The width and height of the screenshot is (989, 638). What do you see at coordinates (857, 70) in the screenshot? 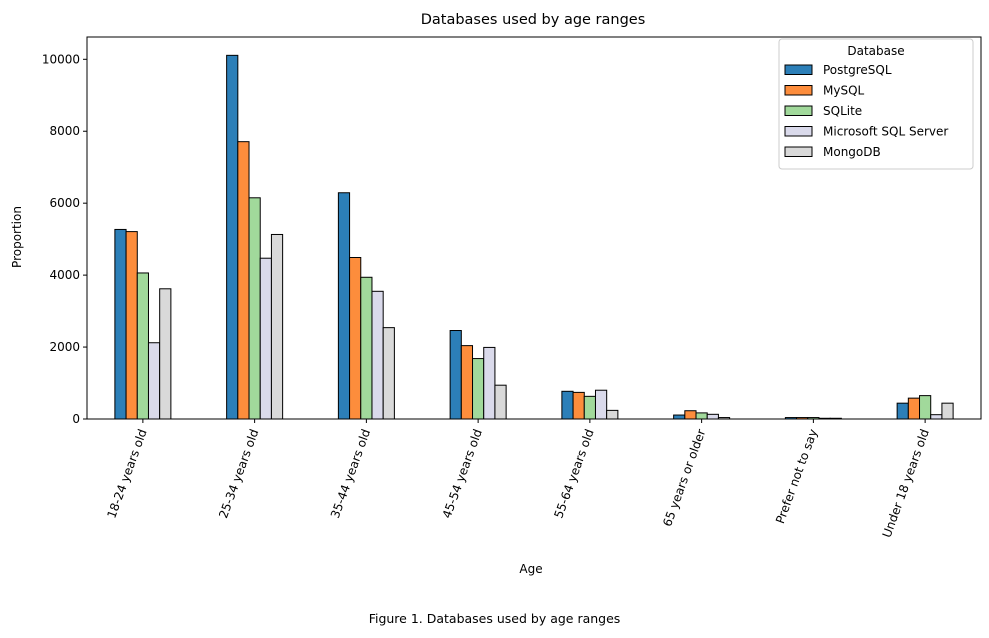
I see `legend-entry-label: PostgreSQL` at bounding box center [857, 70].